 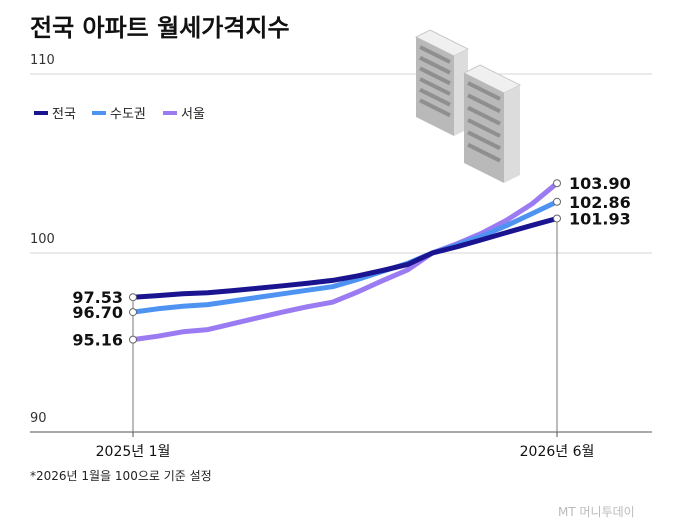 What do you see at coordinates (128, 114) in the screenshot?
I see `legend-label: 수도권` at bounding box center [128, 114].